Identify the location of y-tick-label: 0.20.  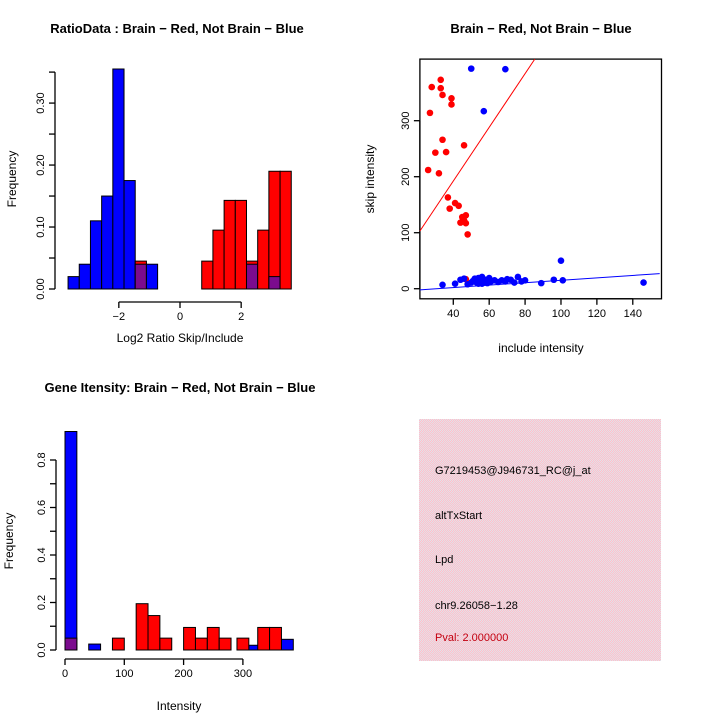
(41, 164).